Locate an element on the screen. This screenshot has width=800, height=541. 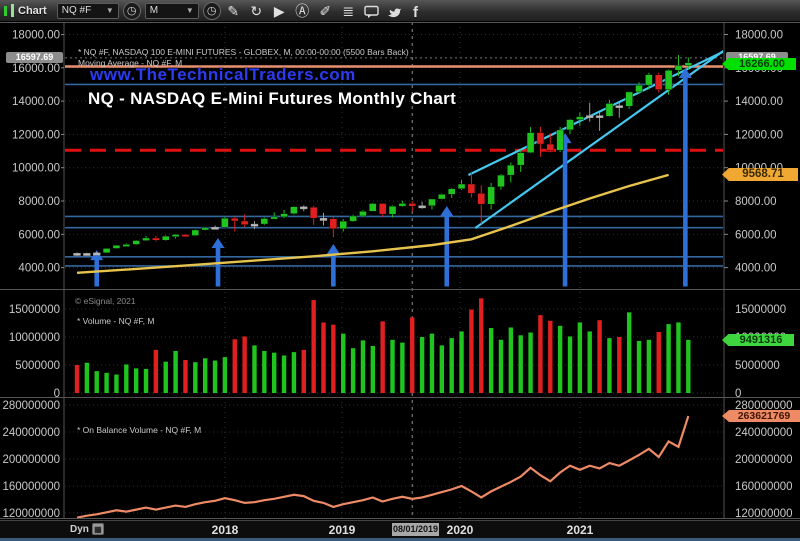
time-axis: Dyn ▦ 2018 2019 08/01/2019 2020 2021 is located at coordinates (400, 529).